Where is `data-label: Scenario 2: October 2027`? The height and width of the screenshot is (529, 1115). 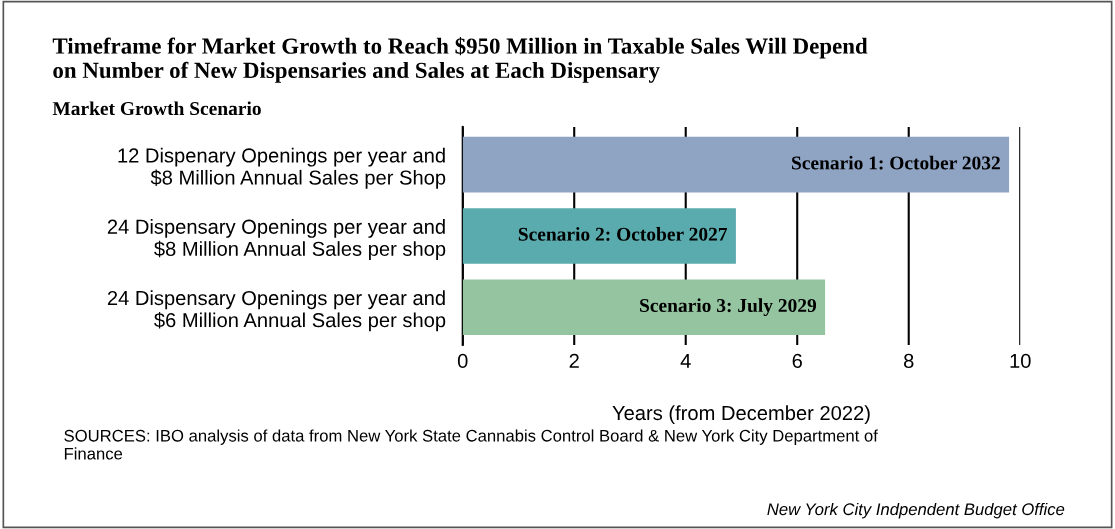 data-label: Scenario 2: October 2027 is located at coordinates (623, 234).